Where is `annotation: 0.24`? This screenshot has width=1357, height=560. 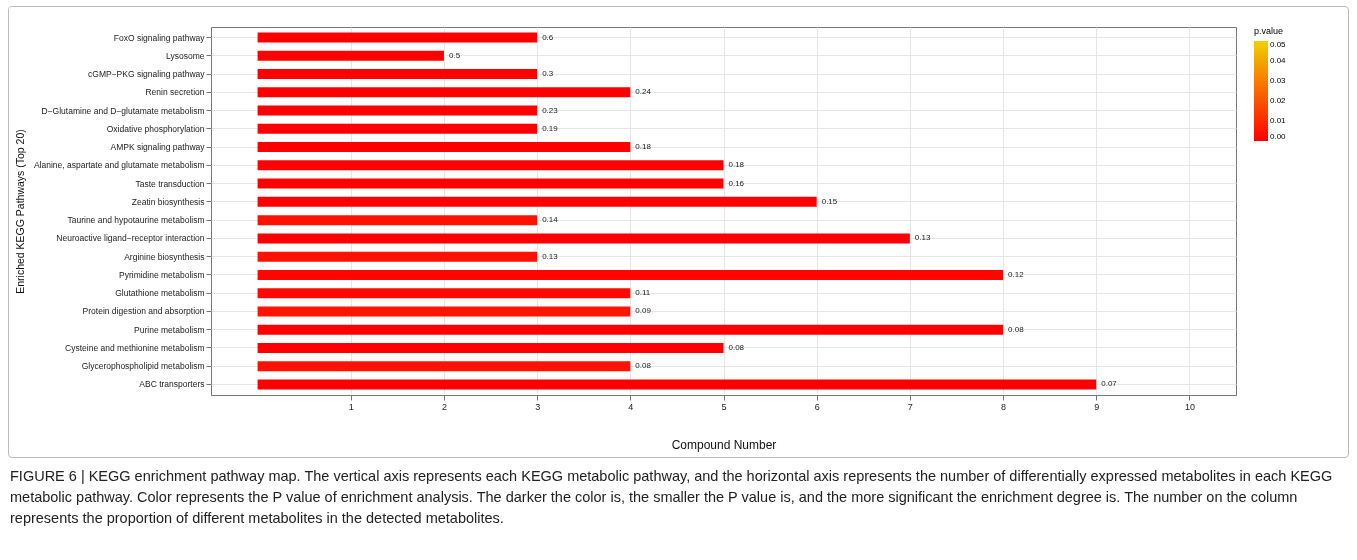 annotation: 0.24 is located at coordinates (643, 92).